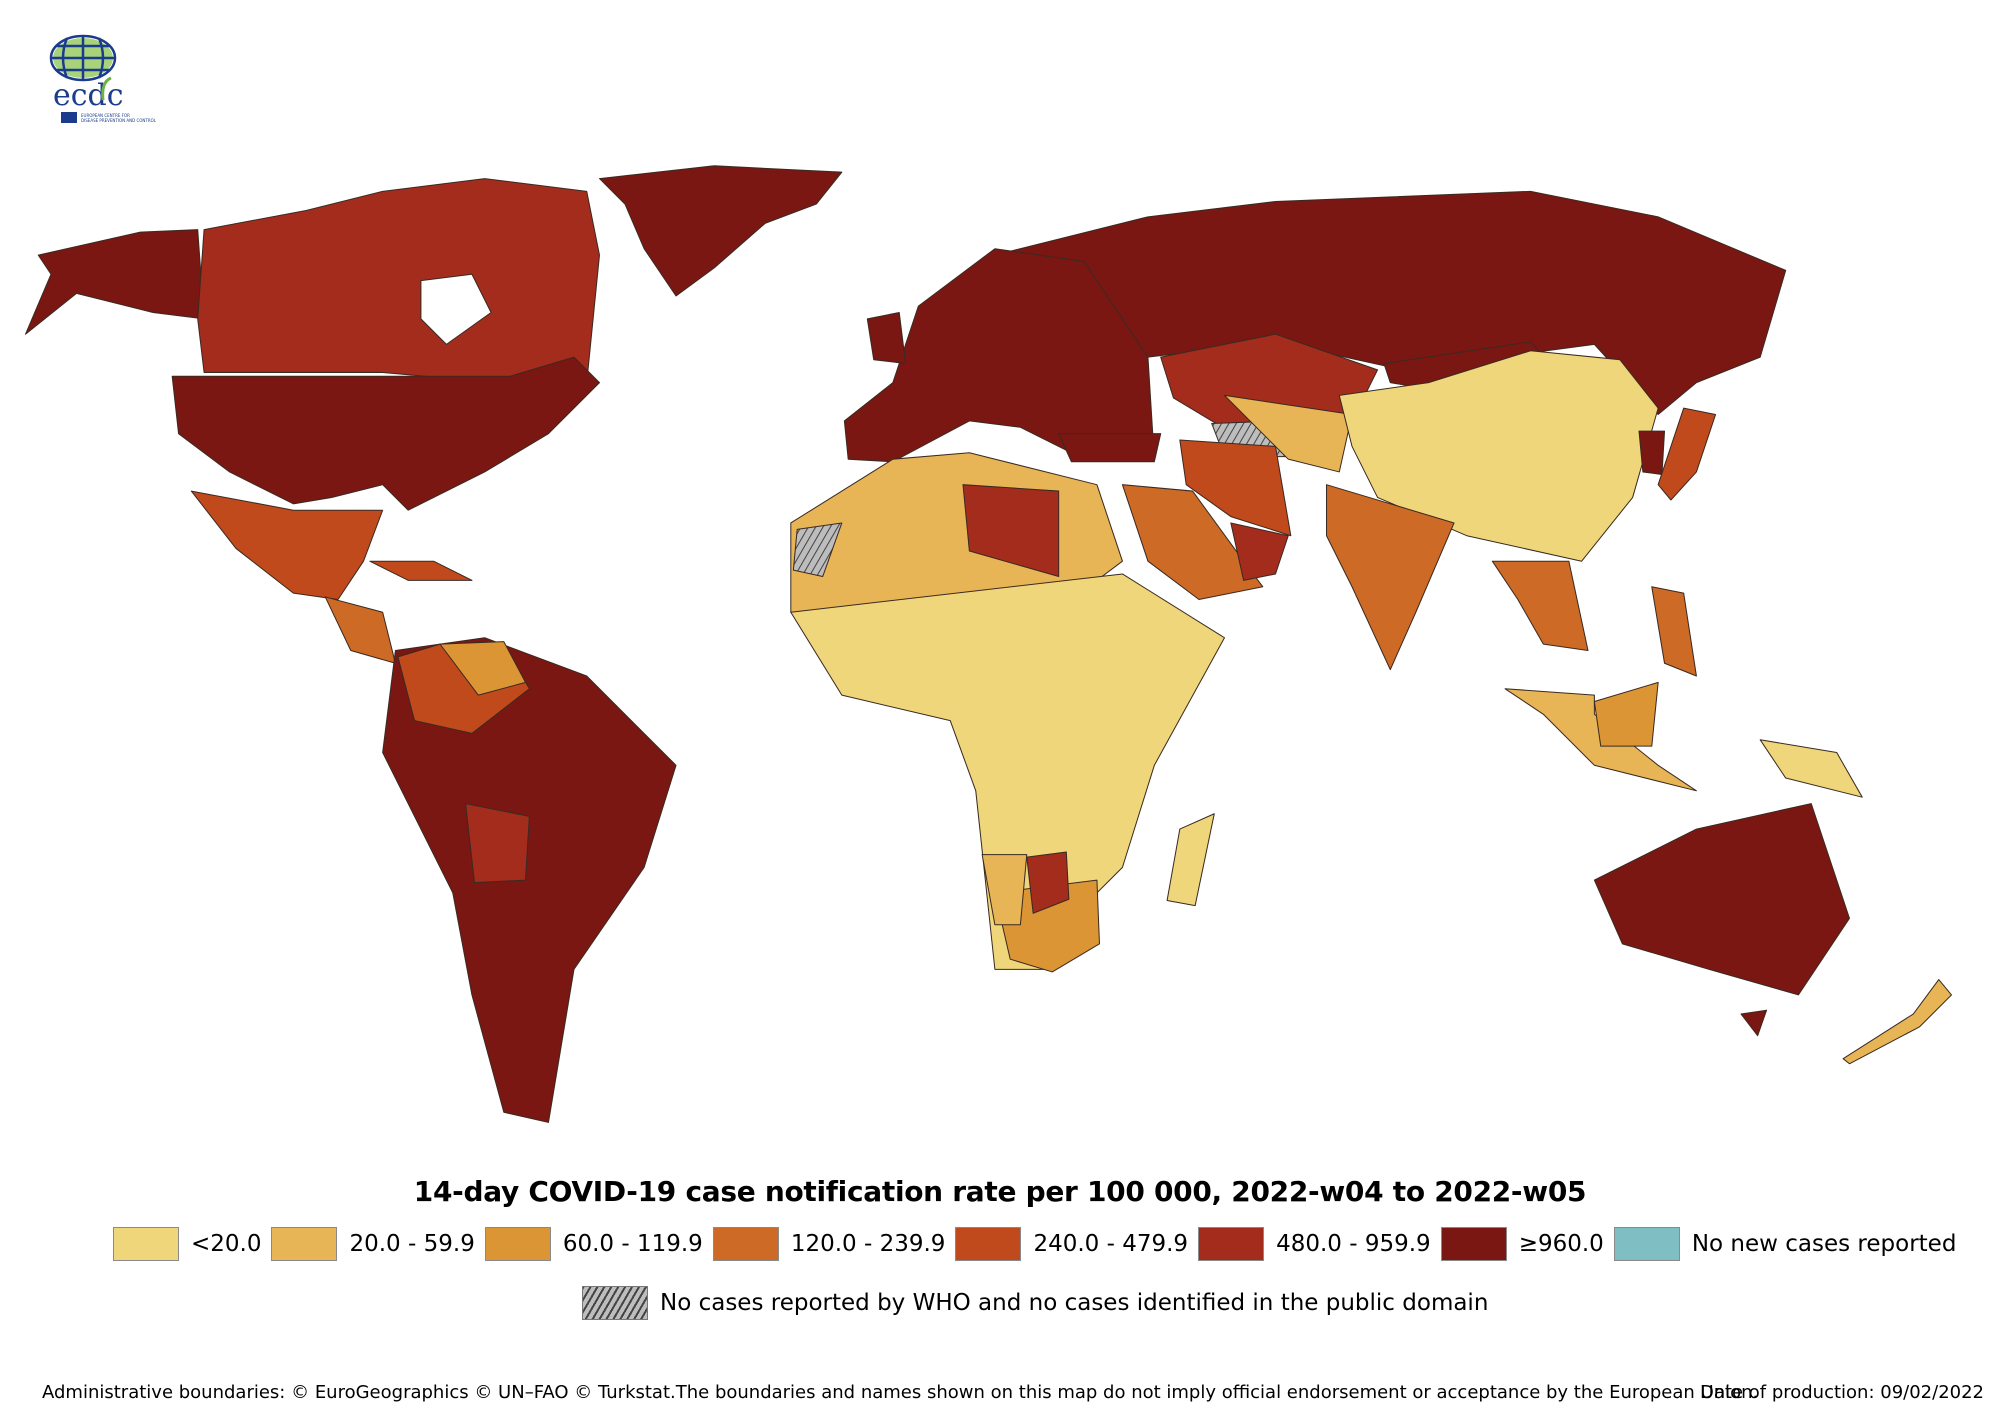 Image resolution: width=2000 pixels, height=1414 pixels. I want to click on legend-item: 480.0 - 959.9, so click(1314, 1244).